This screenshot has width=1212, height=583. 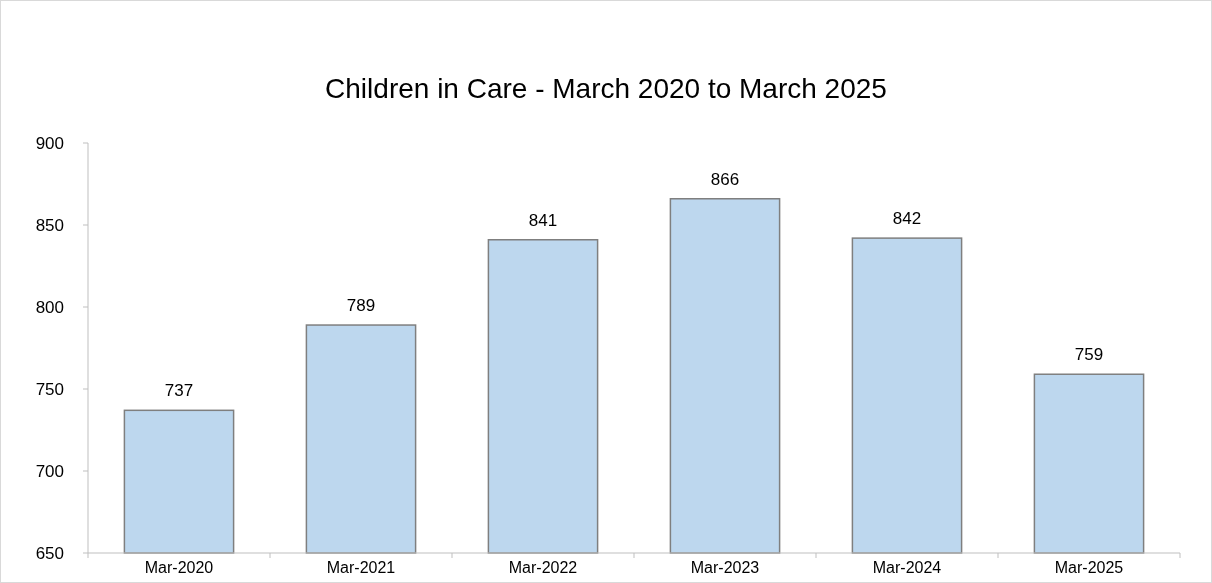 What do you see at coordinates (1089, 567) in the screenshot?
I see `x-tick-label: Mar-2025` at bounding box center [1089, 567].